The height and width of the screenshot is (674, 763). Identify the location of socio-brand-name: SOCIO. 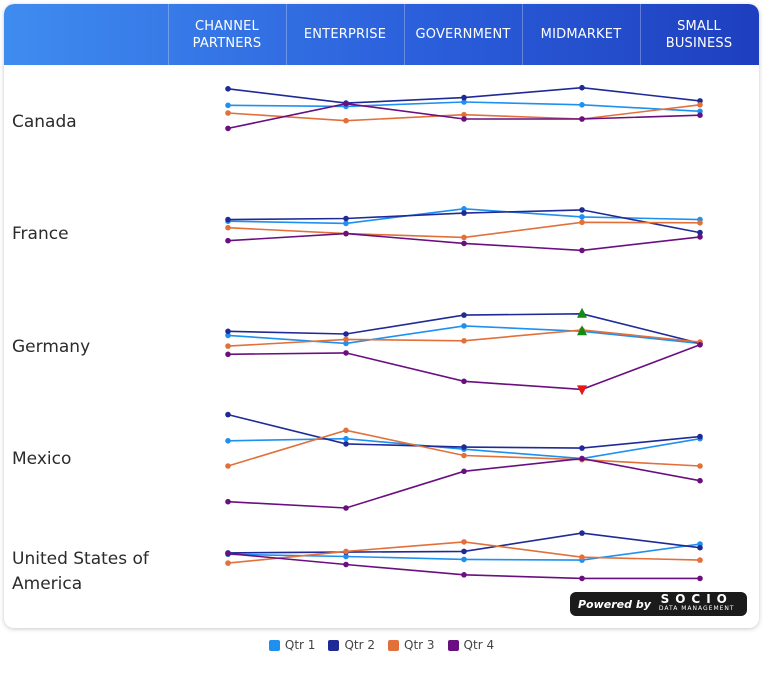
(696, 599).